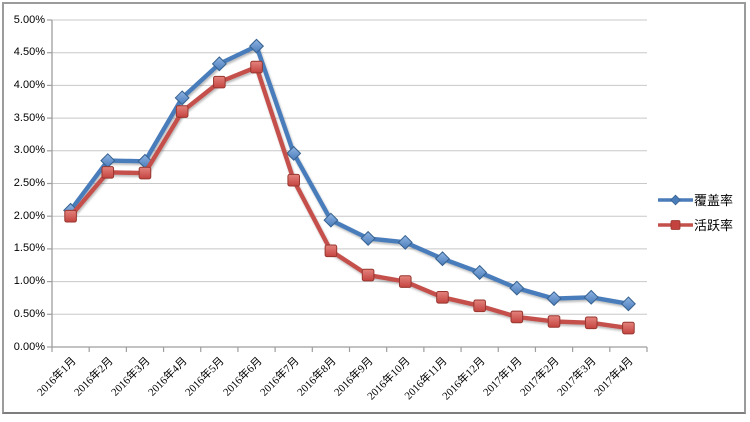 This screenshot has width=750, height=422. I want to click on y-axis-label: 5.00%, so click(29, 19).